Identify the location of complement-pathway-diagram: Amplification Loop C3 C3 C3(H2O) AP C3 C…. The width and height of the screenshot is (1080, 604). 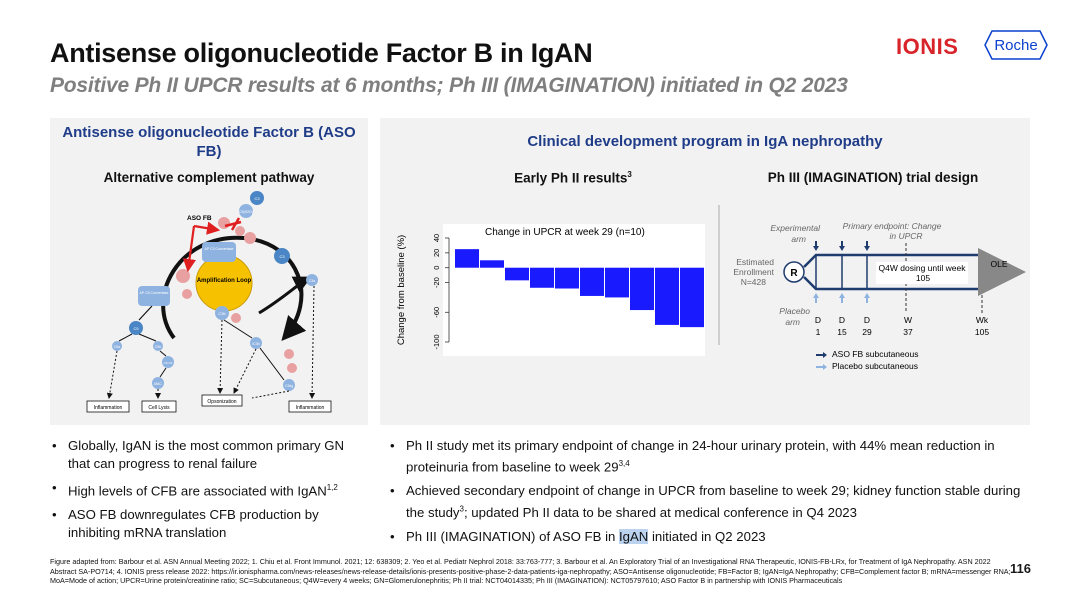
(209, 302).